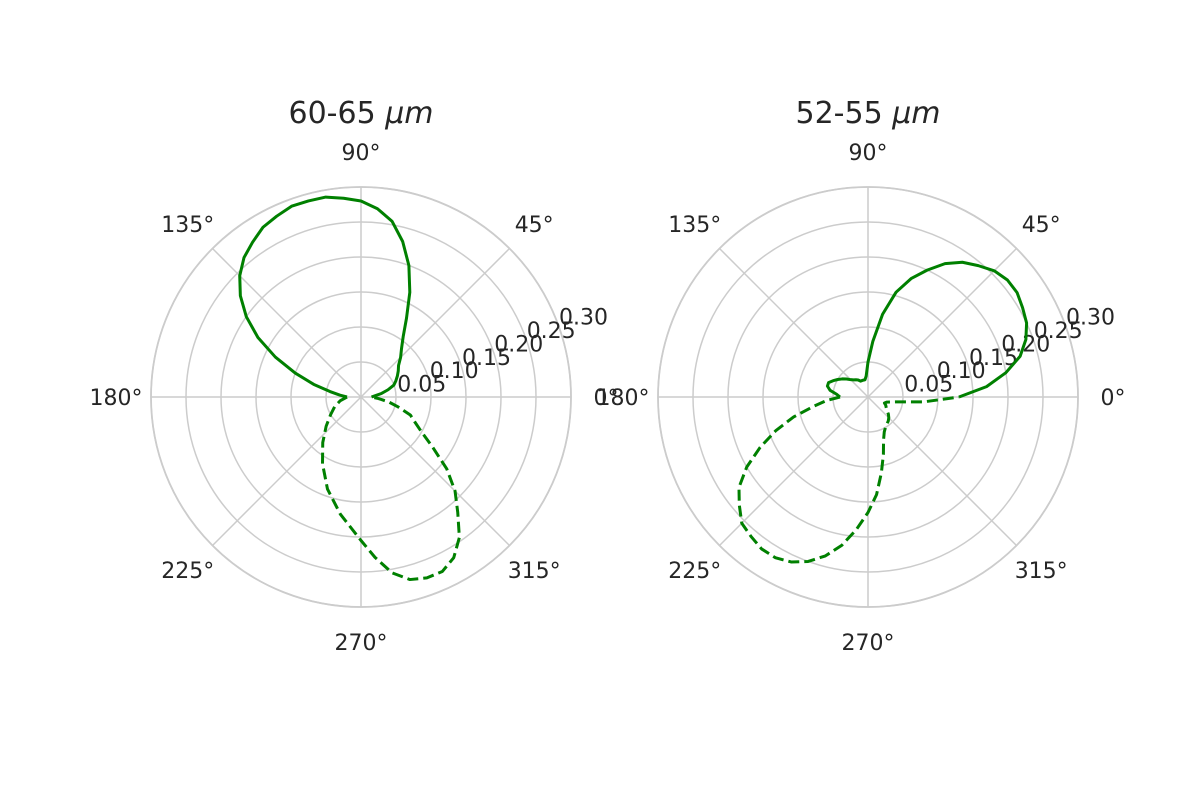 The height and width of the screenshot is (800, 1200). Describe the element at coordinates (336, 113) in the screenshot. I see `panel-title-prefix: 60-65` at that location.